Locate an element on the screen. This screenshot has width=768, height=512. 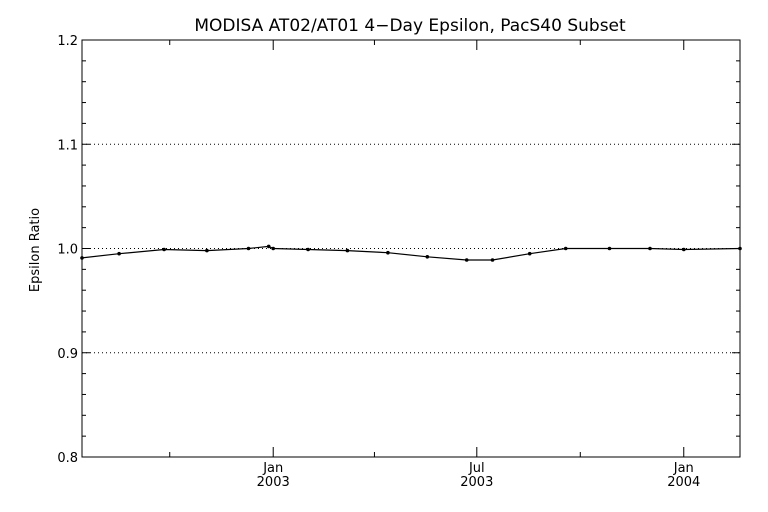
y-tick-label: 0.9 is located at coordinates (67, 354).